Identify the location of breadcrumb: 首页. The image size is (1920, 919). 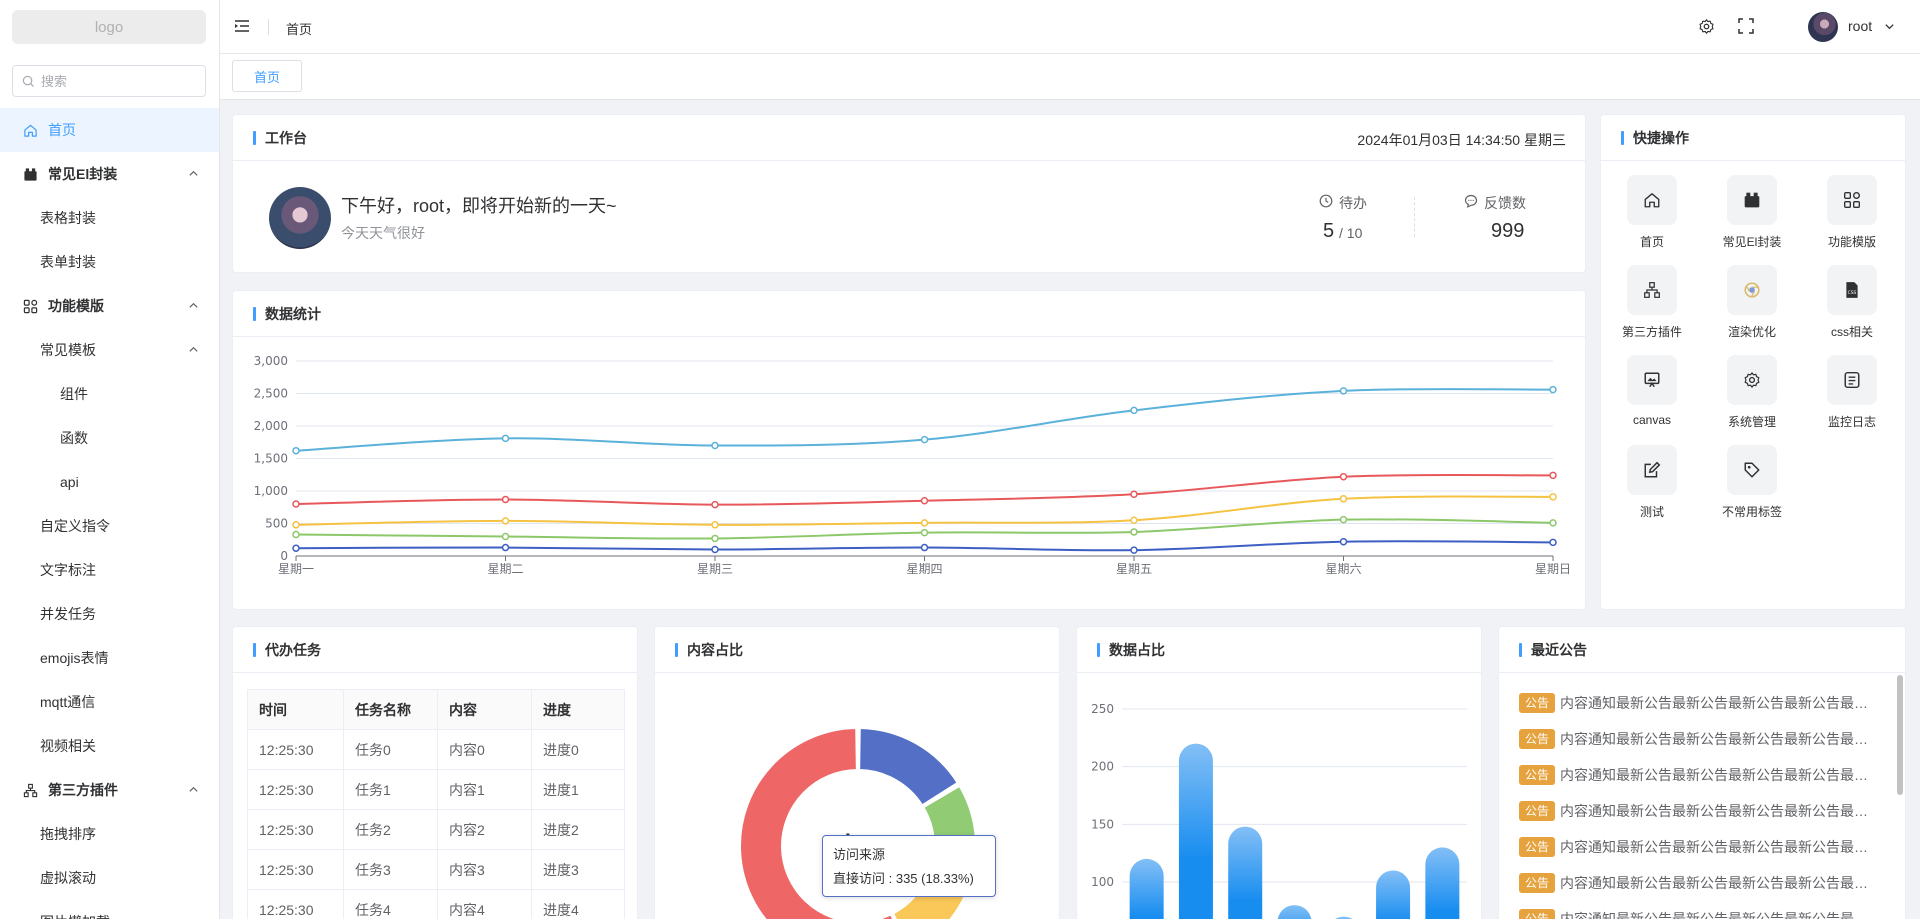
(299, 29).